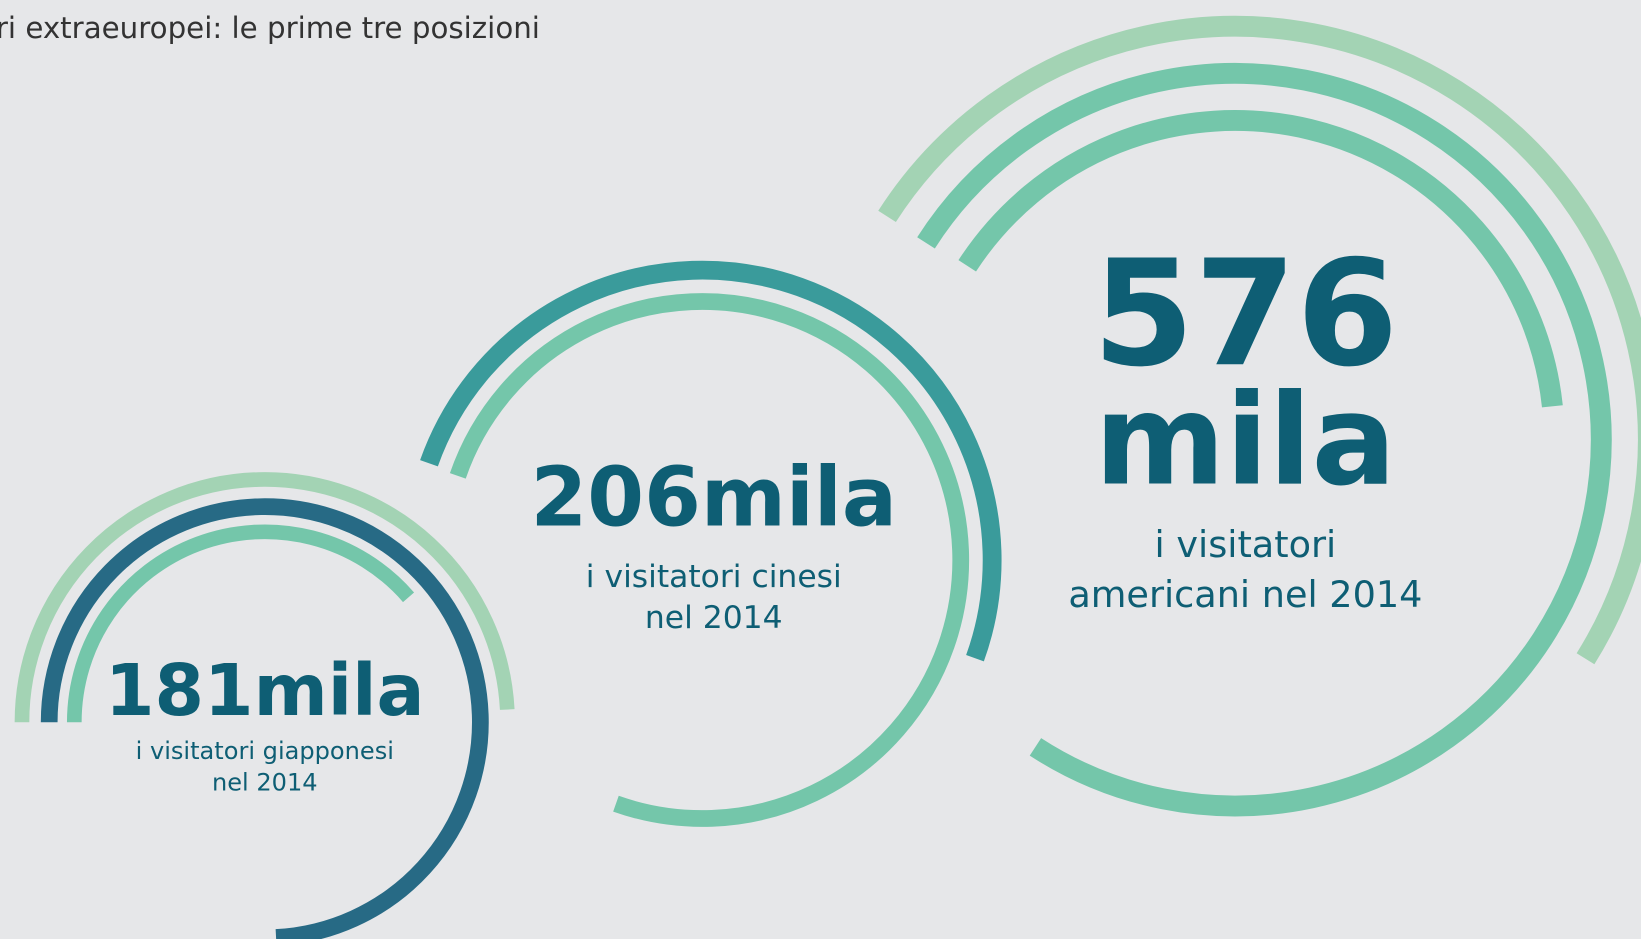  I want to click on value: 576, so click(1245, 313).